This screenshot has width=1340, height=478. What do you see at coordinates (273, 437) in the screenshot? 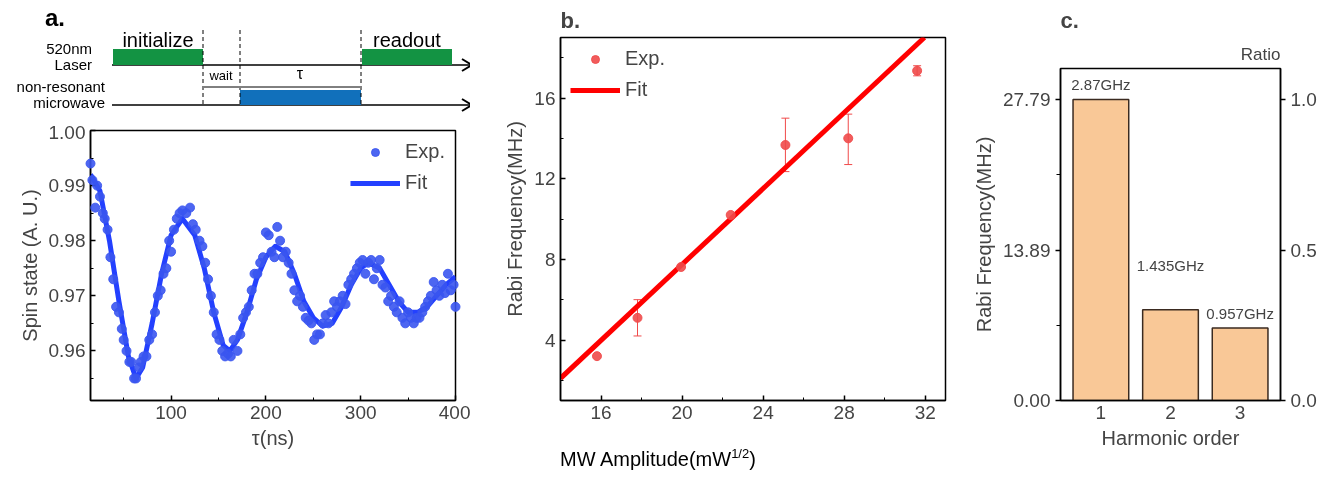
I see `x-axis-title: τ(ns)` at bounding box center [273, 437].